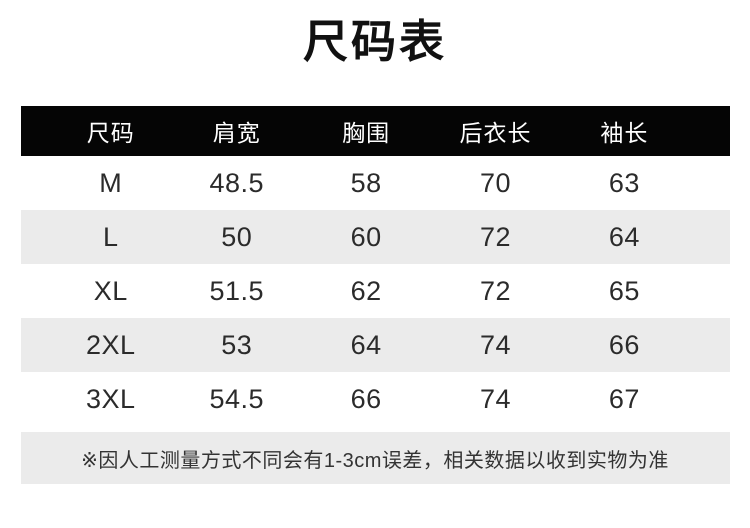 The height and width of the screenshot is (528, 750). Describe the element at coordinates (624, 182) in the screenshot. I see `cell-sleeve-length: 63` at that location.